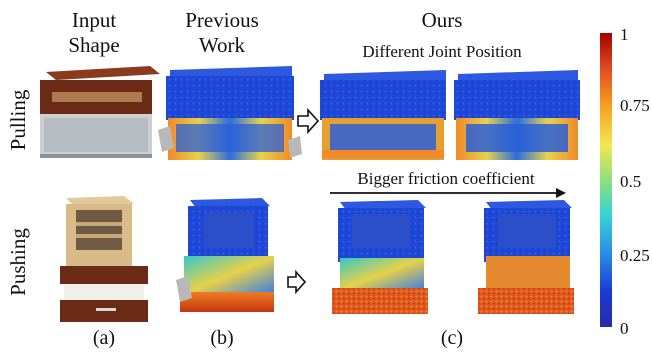 The height and width of the screenshot is (356, 652). I want to click on caption-b: (b), so click(221, 338).